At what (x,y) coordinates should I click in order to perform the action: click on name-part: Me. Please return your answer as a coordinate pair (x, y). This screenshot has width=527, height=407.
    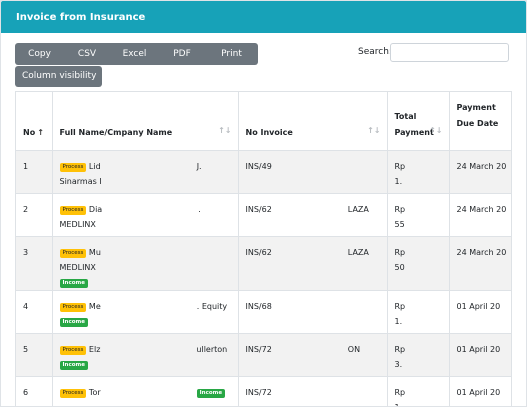
    Looking at the image, I should click on (94, 306).